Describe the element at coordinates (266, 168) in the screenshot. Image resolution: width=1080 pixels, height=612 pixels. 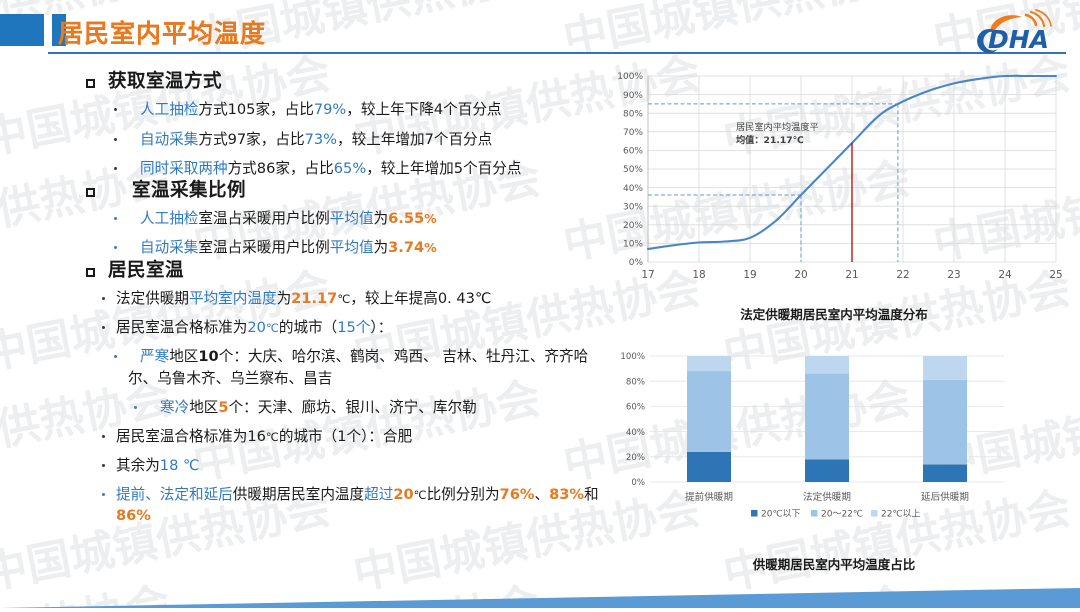
I see `text-run: 86` at that location.